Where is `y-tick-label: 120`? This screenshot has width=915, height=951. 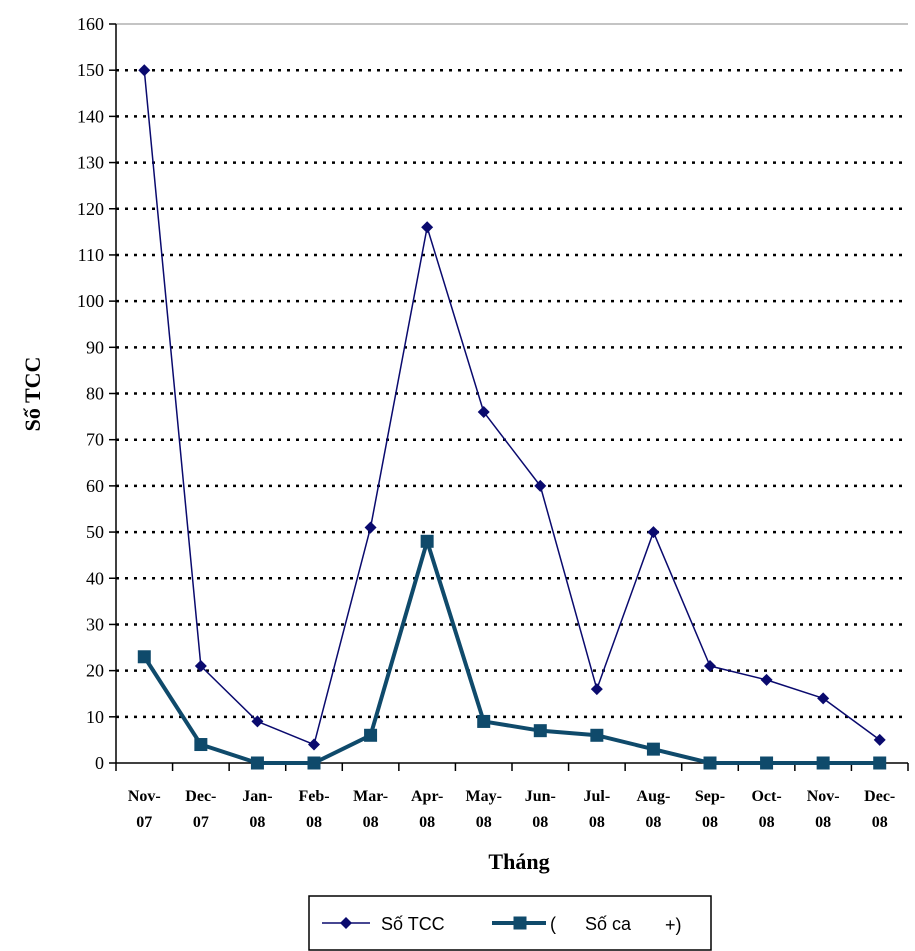
y-tick-label: 120 is located at coordinates (90, 209).